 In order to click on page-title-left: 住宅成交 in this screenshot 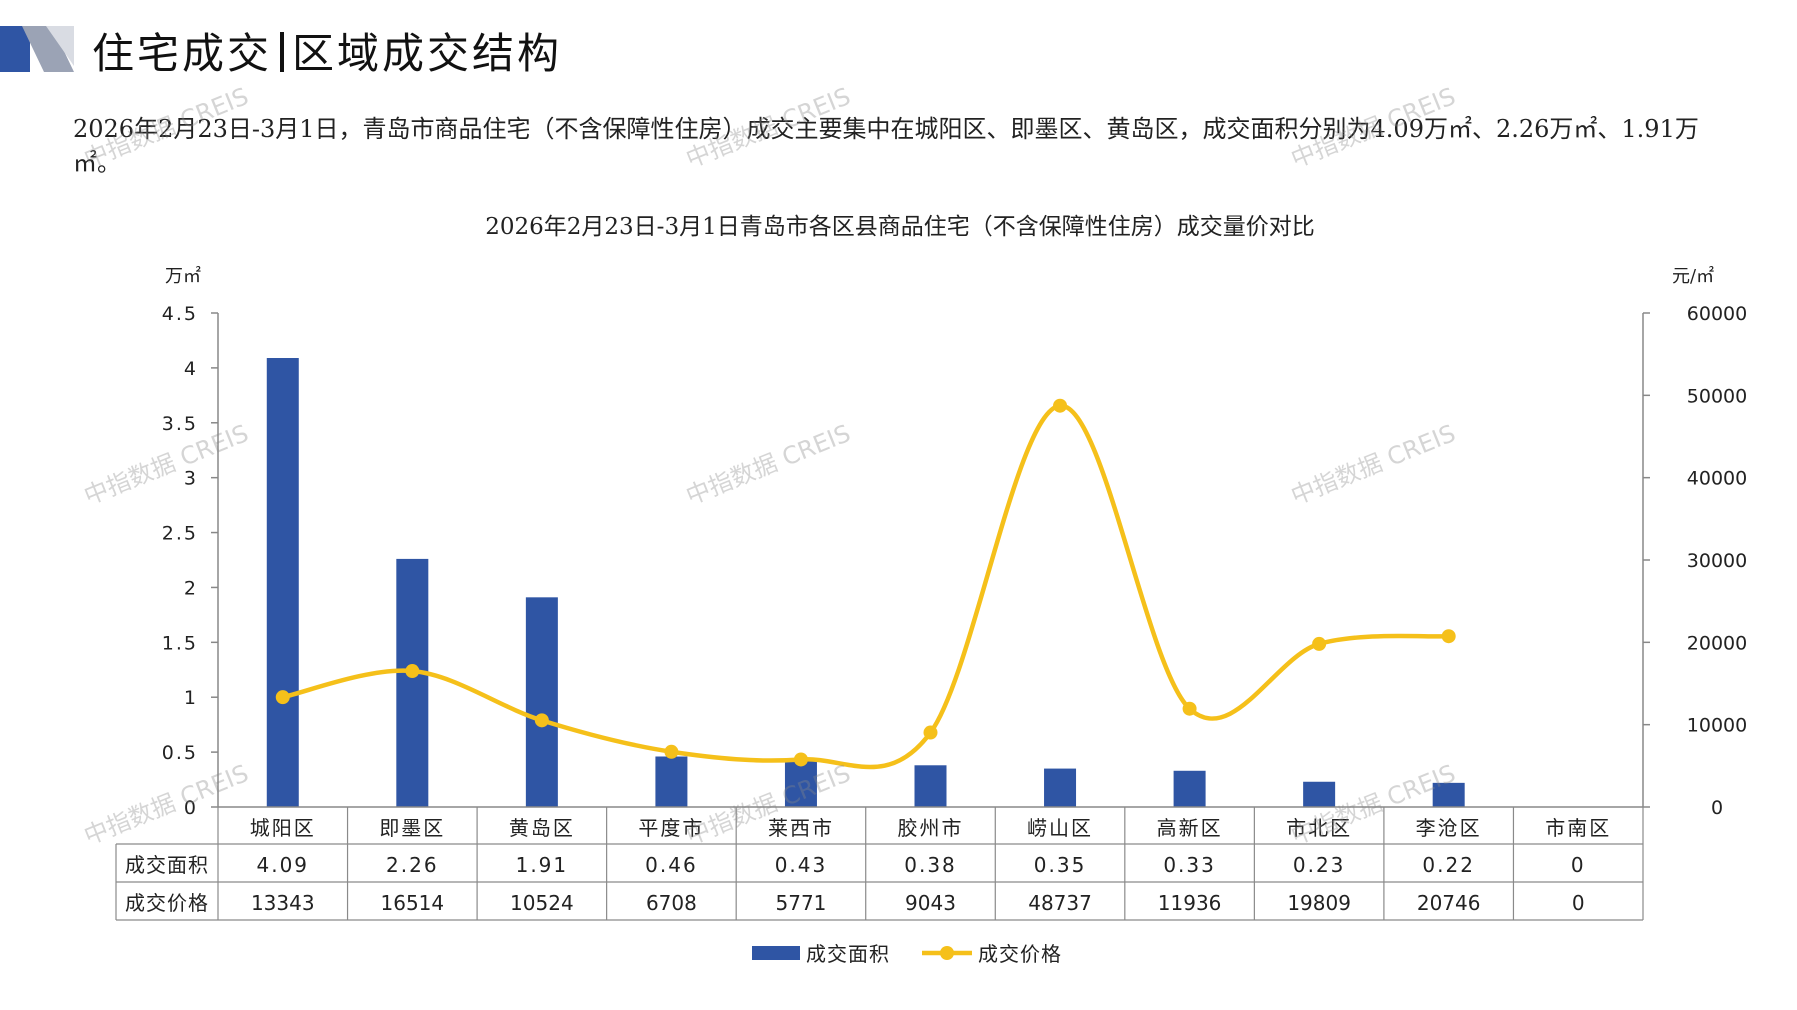, I will do `click(182, 53)`.